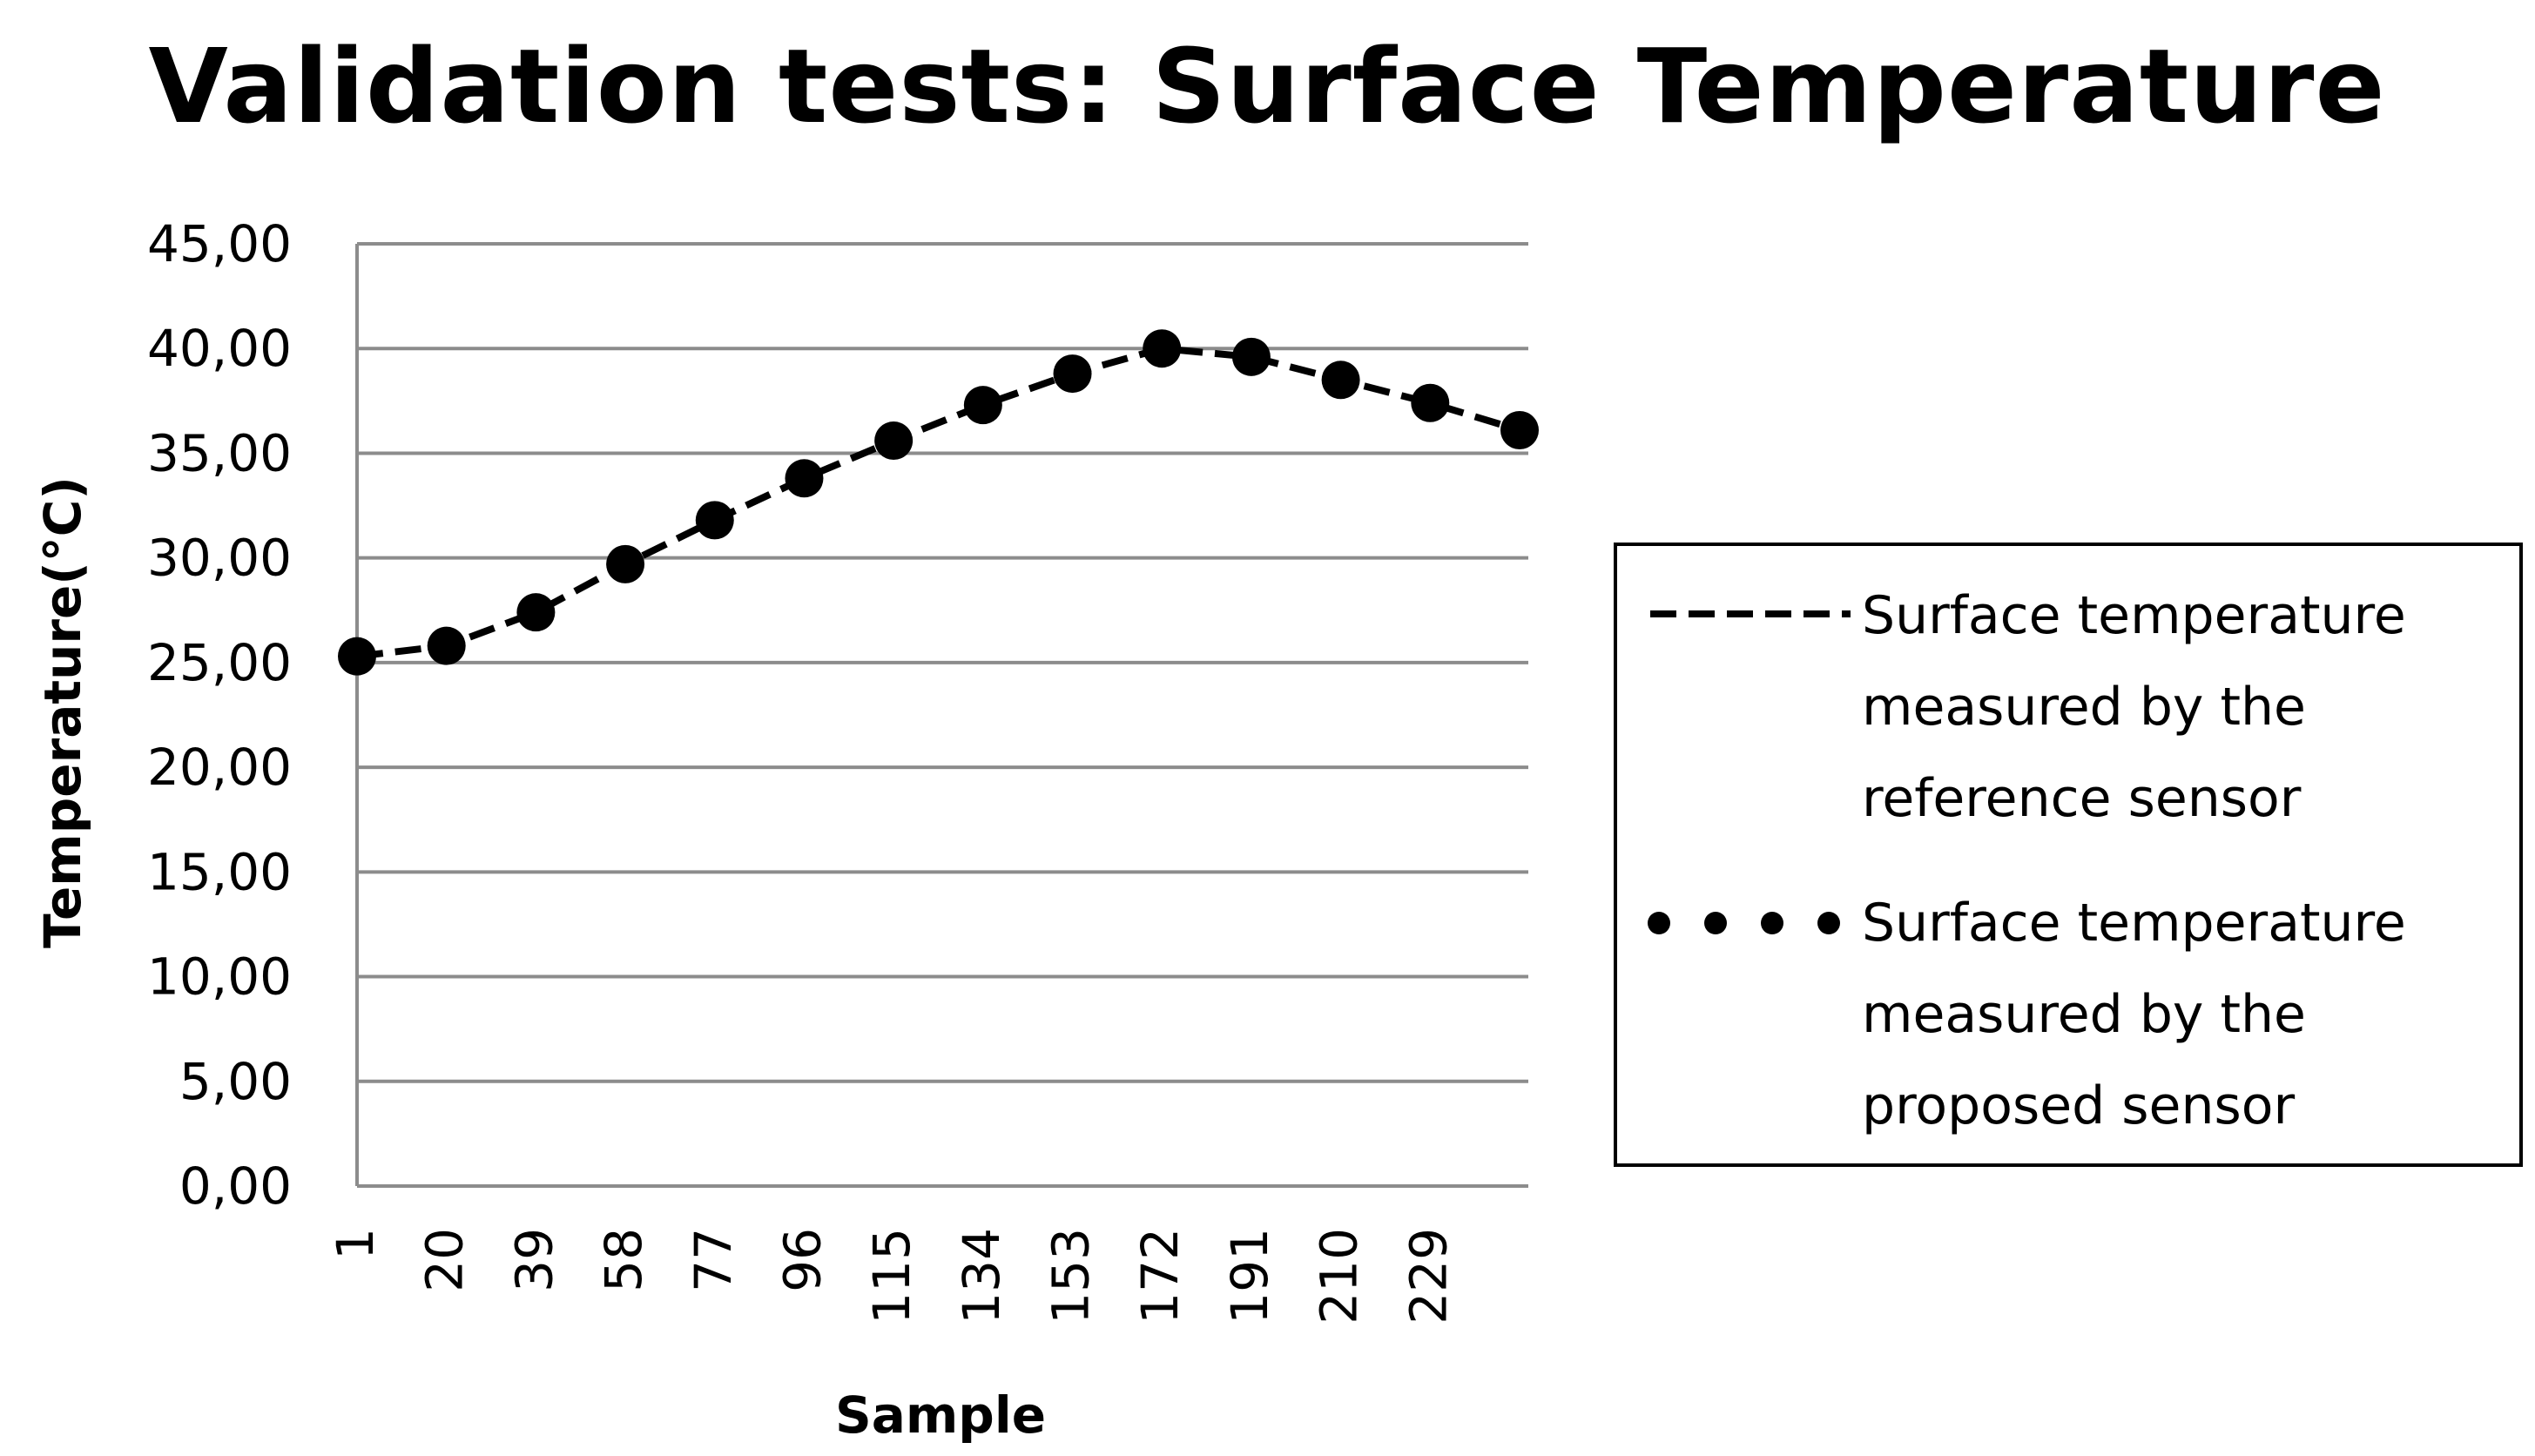 This screenshot has height=1456, width=2535. What do you see at coordinates (2134, 615) in the screenshot?
I see `legend-label-reference-line-1: Surface temperature` at bounding box center [2134, 615].